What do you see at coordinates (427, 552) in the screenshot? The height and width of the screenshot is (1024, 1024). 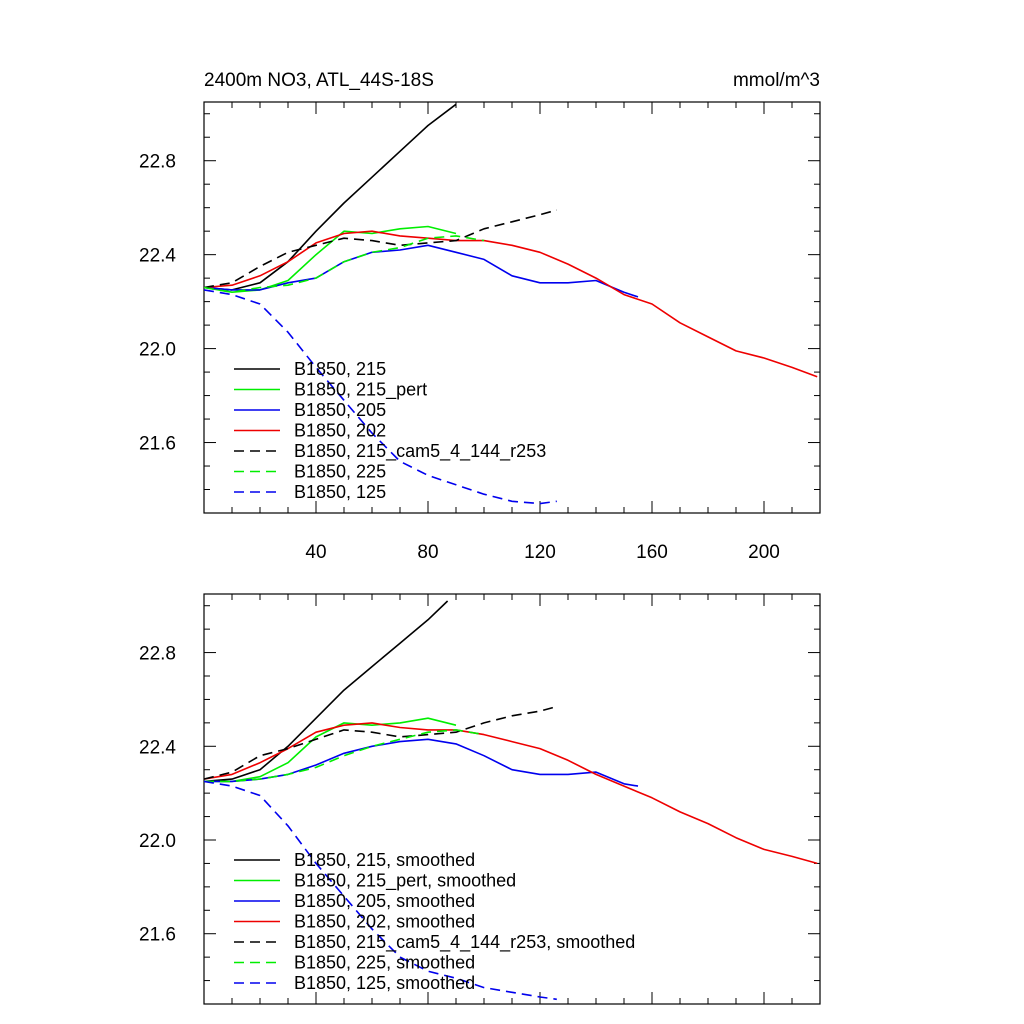 I see `x-tick-label: 80` at bounding box center [427, 552].